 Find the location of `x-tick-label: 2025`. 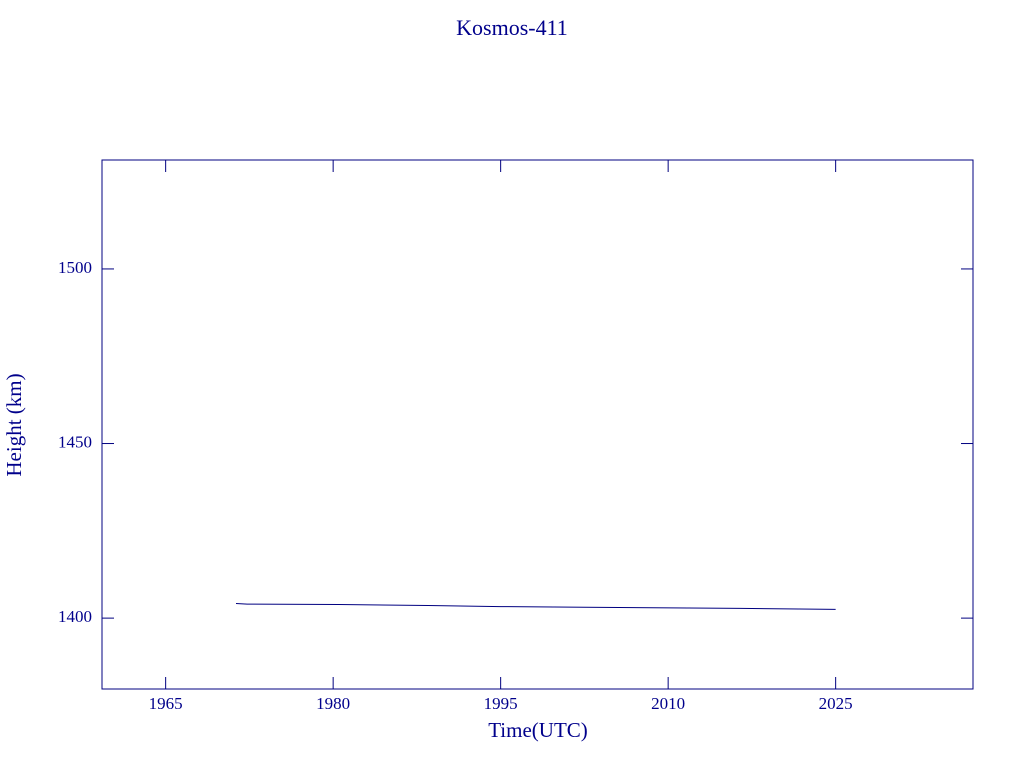

x-tick-label: 2025 is located at coordinates (836, 703).